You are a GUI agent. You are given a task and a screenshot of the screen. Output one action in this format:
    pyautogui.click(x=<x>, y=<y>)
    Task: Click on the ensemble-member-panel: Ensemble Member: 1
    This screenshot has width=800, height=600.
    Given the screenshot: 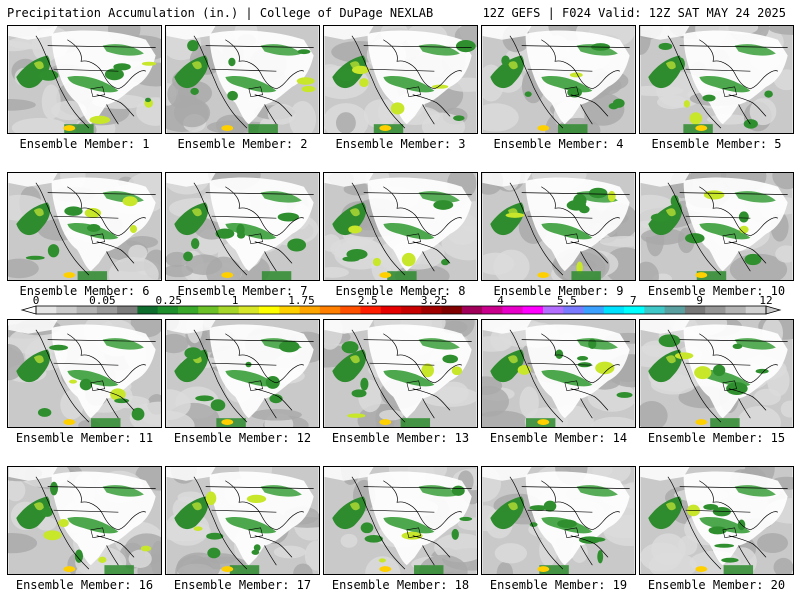 What is the action you would take?
    pyautogui.click(x=84, y=88)
    